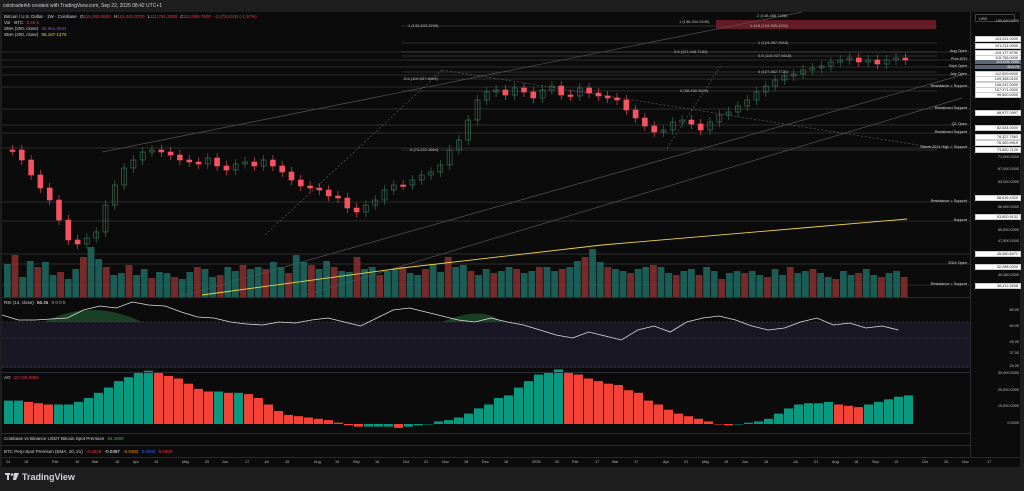 The height and width of the screenshot is (491, 1024). I want to click on symbol-title: Bitcoin / U.S. Dollar · 1W · Coinbase, so click(40, 16).